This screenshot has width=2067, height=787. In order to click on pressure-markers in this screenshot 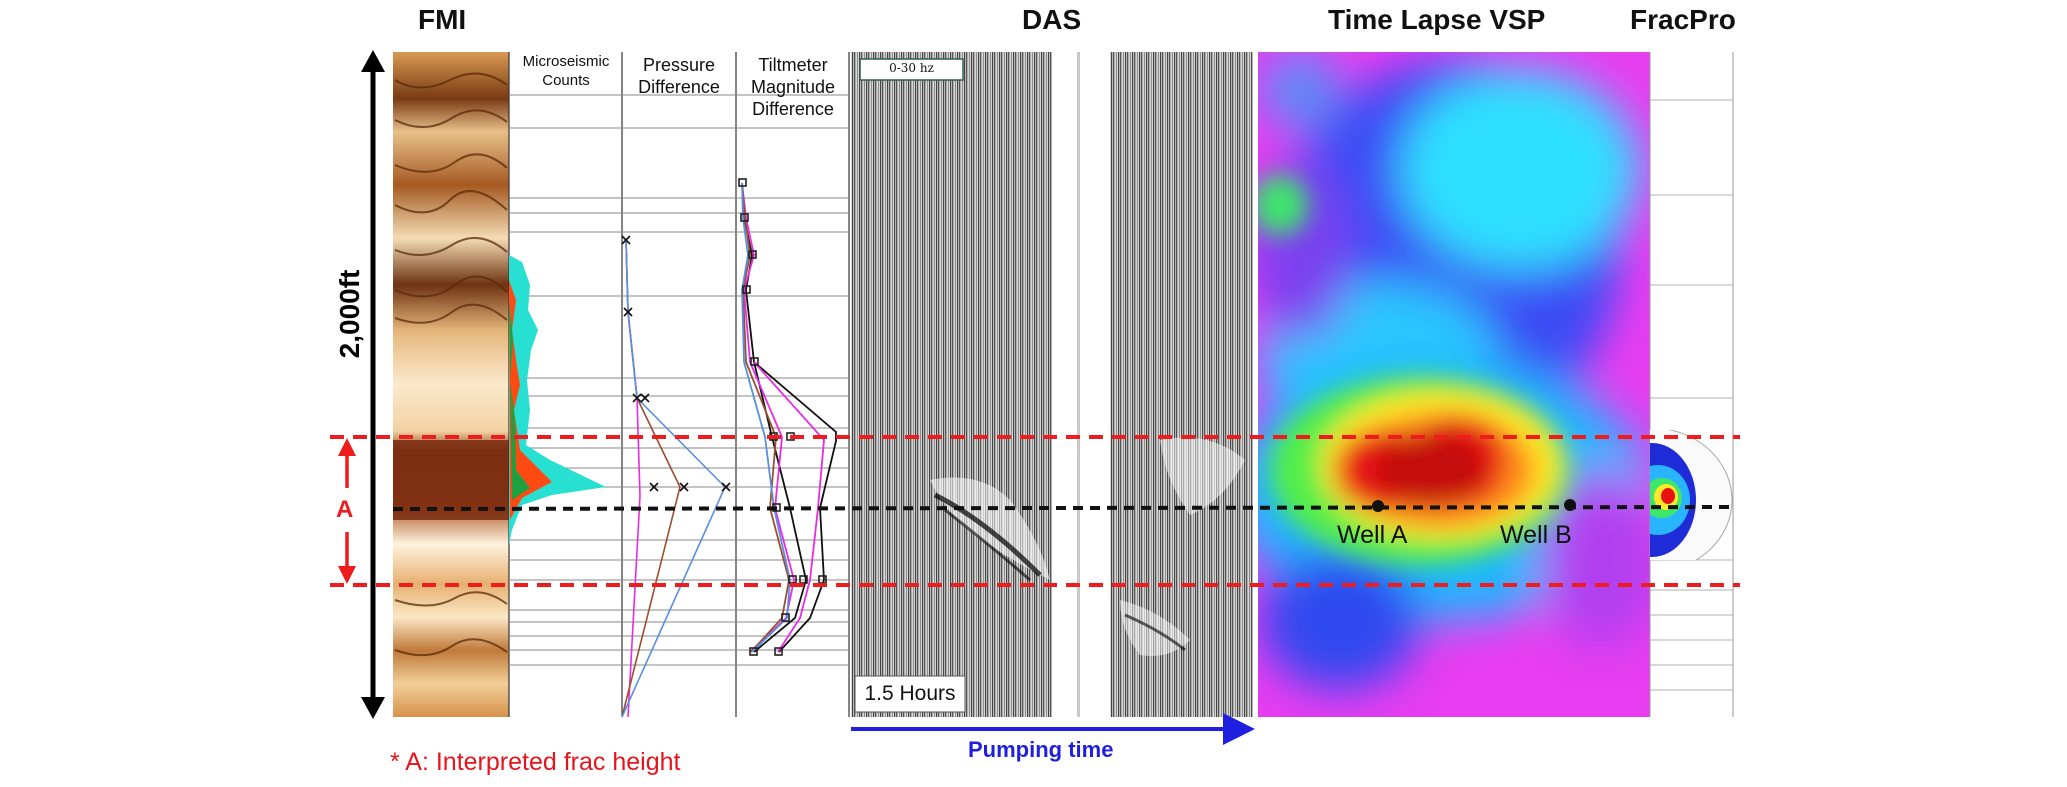, I will do `click(676, 363)`.